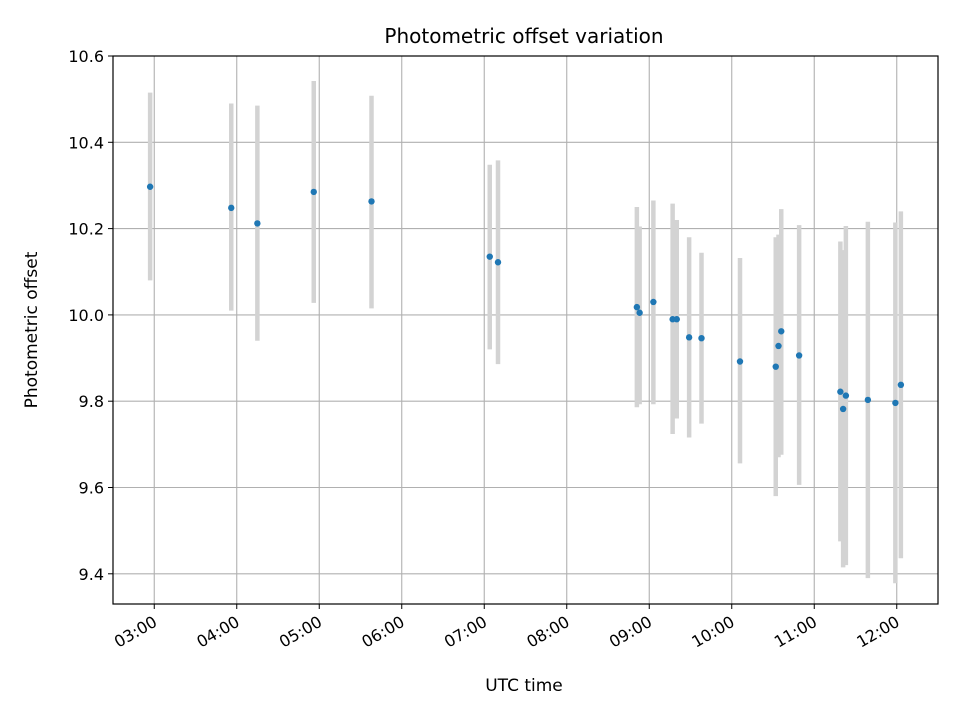 This screenshot has width=960, height=720. What do you see at coordinates (86, 56) in the screenshot?
I see `y-tick-label: 10.6` at bounding box center [86, 56].